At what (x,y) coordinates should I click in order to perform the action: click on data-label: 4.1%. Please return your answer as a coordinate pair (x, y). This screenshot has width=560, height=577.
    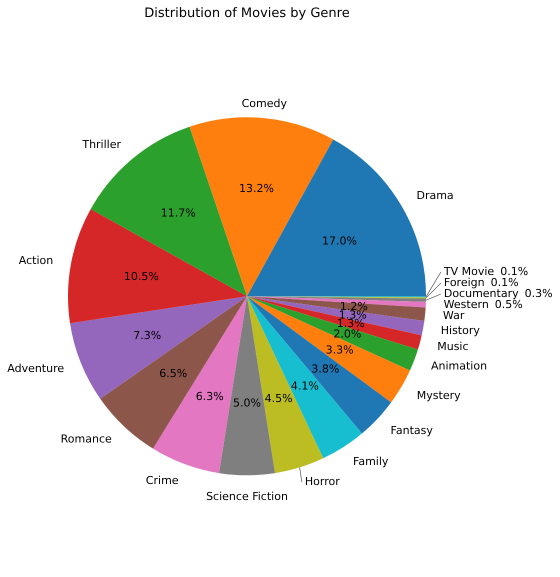
    Looking at the image, I should click on (304, 386).